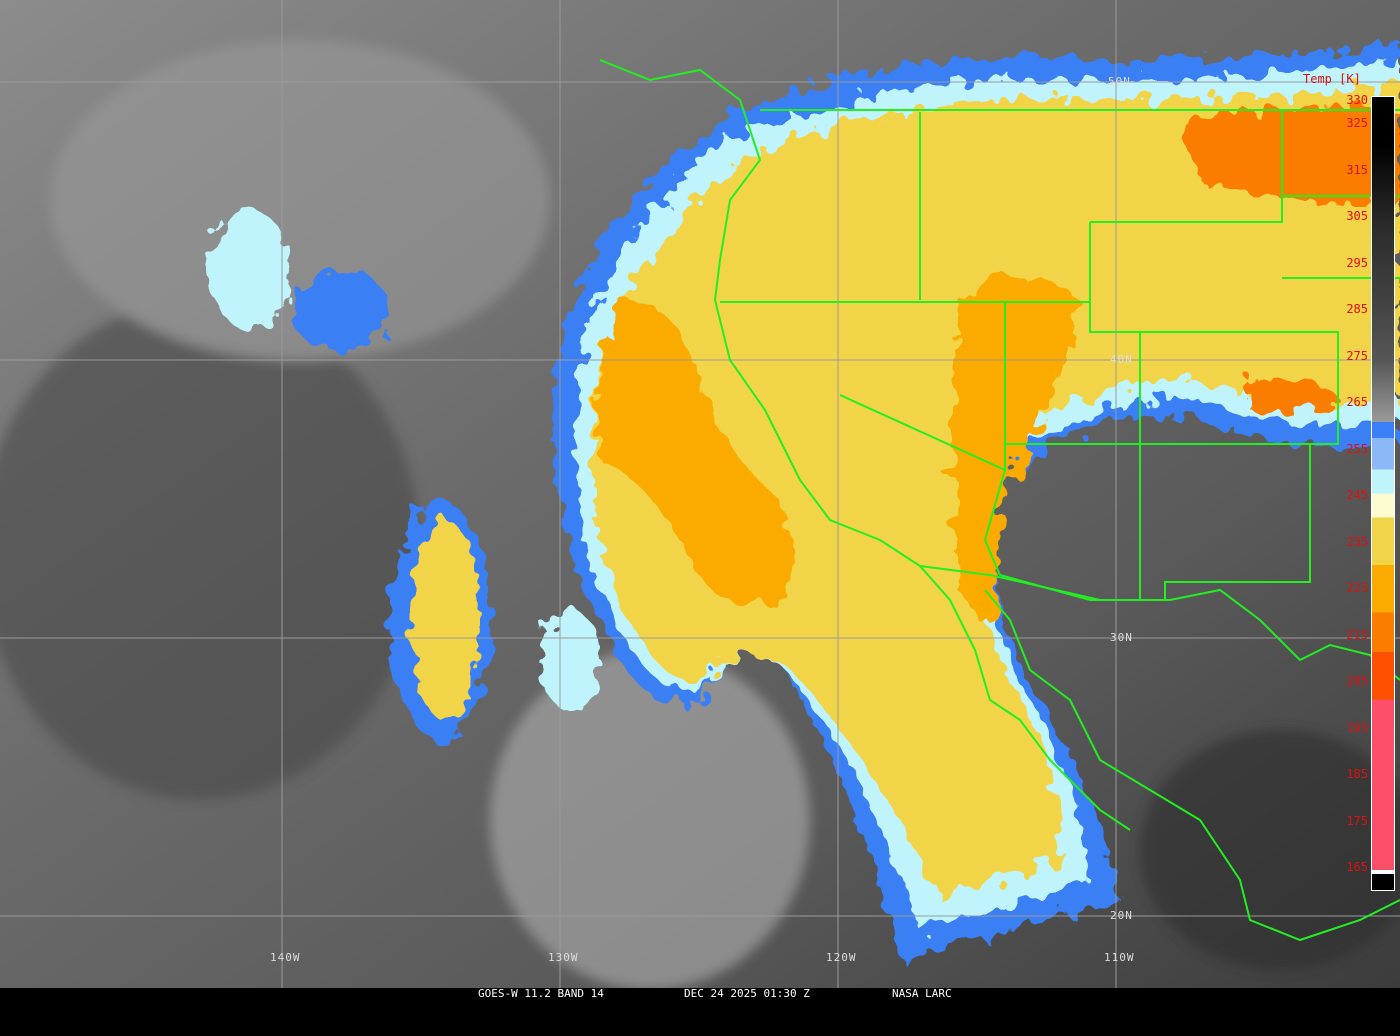 The height and width of the screenshot is (1036, 1400). Describe the element at coordinates (1357, 355) in the screenshot. I see `colorbar-label: 275` at that location.